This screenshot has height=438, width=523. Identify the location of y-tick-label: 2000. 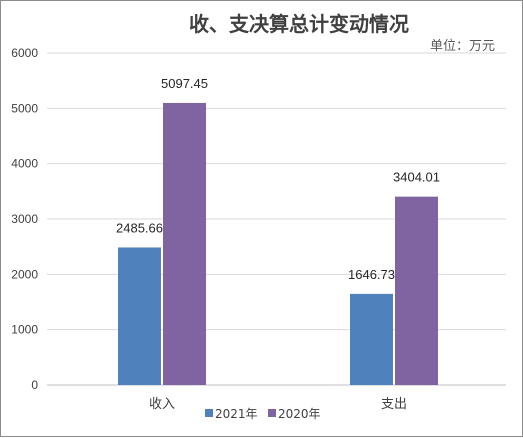
(24, 274).